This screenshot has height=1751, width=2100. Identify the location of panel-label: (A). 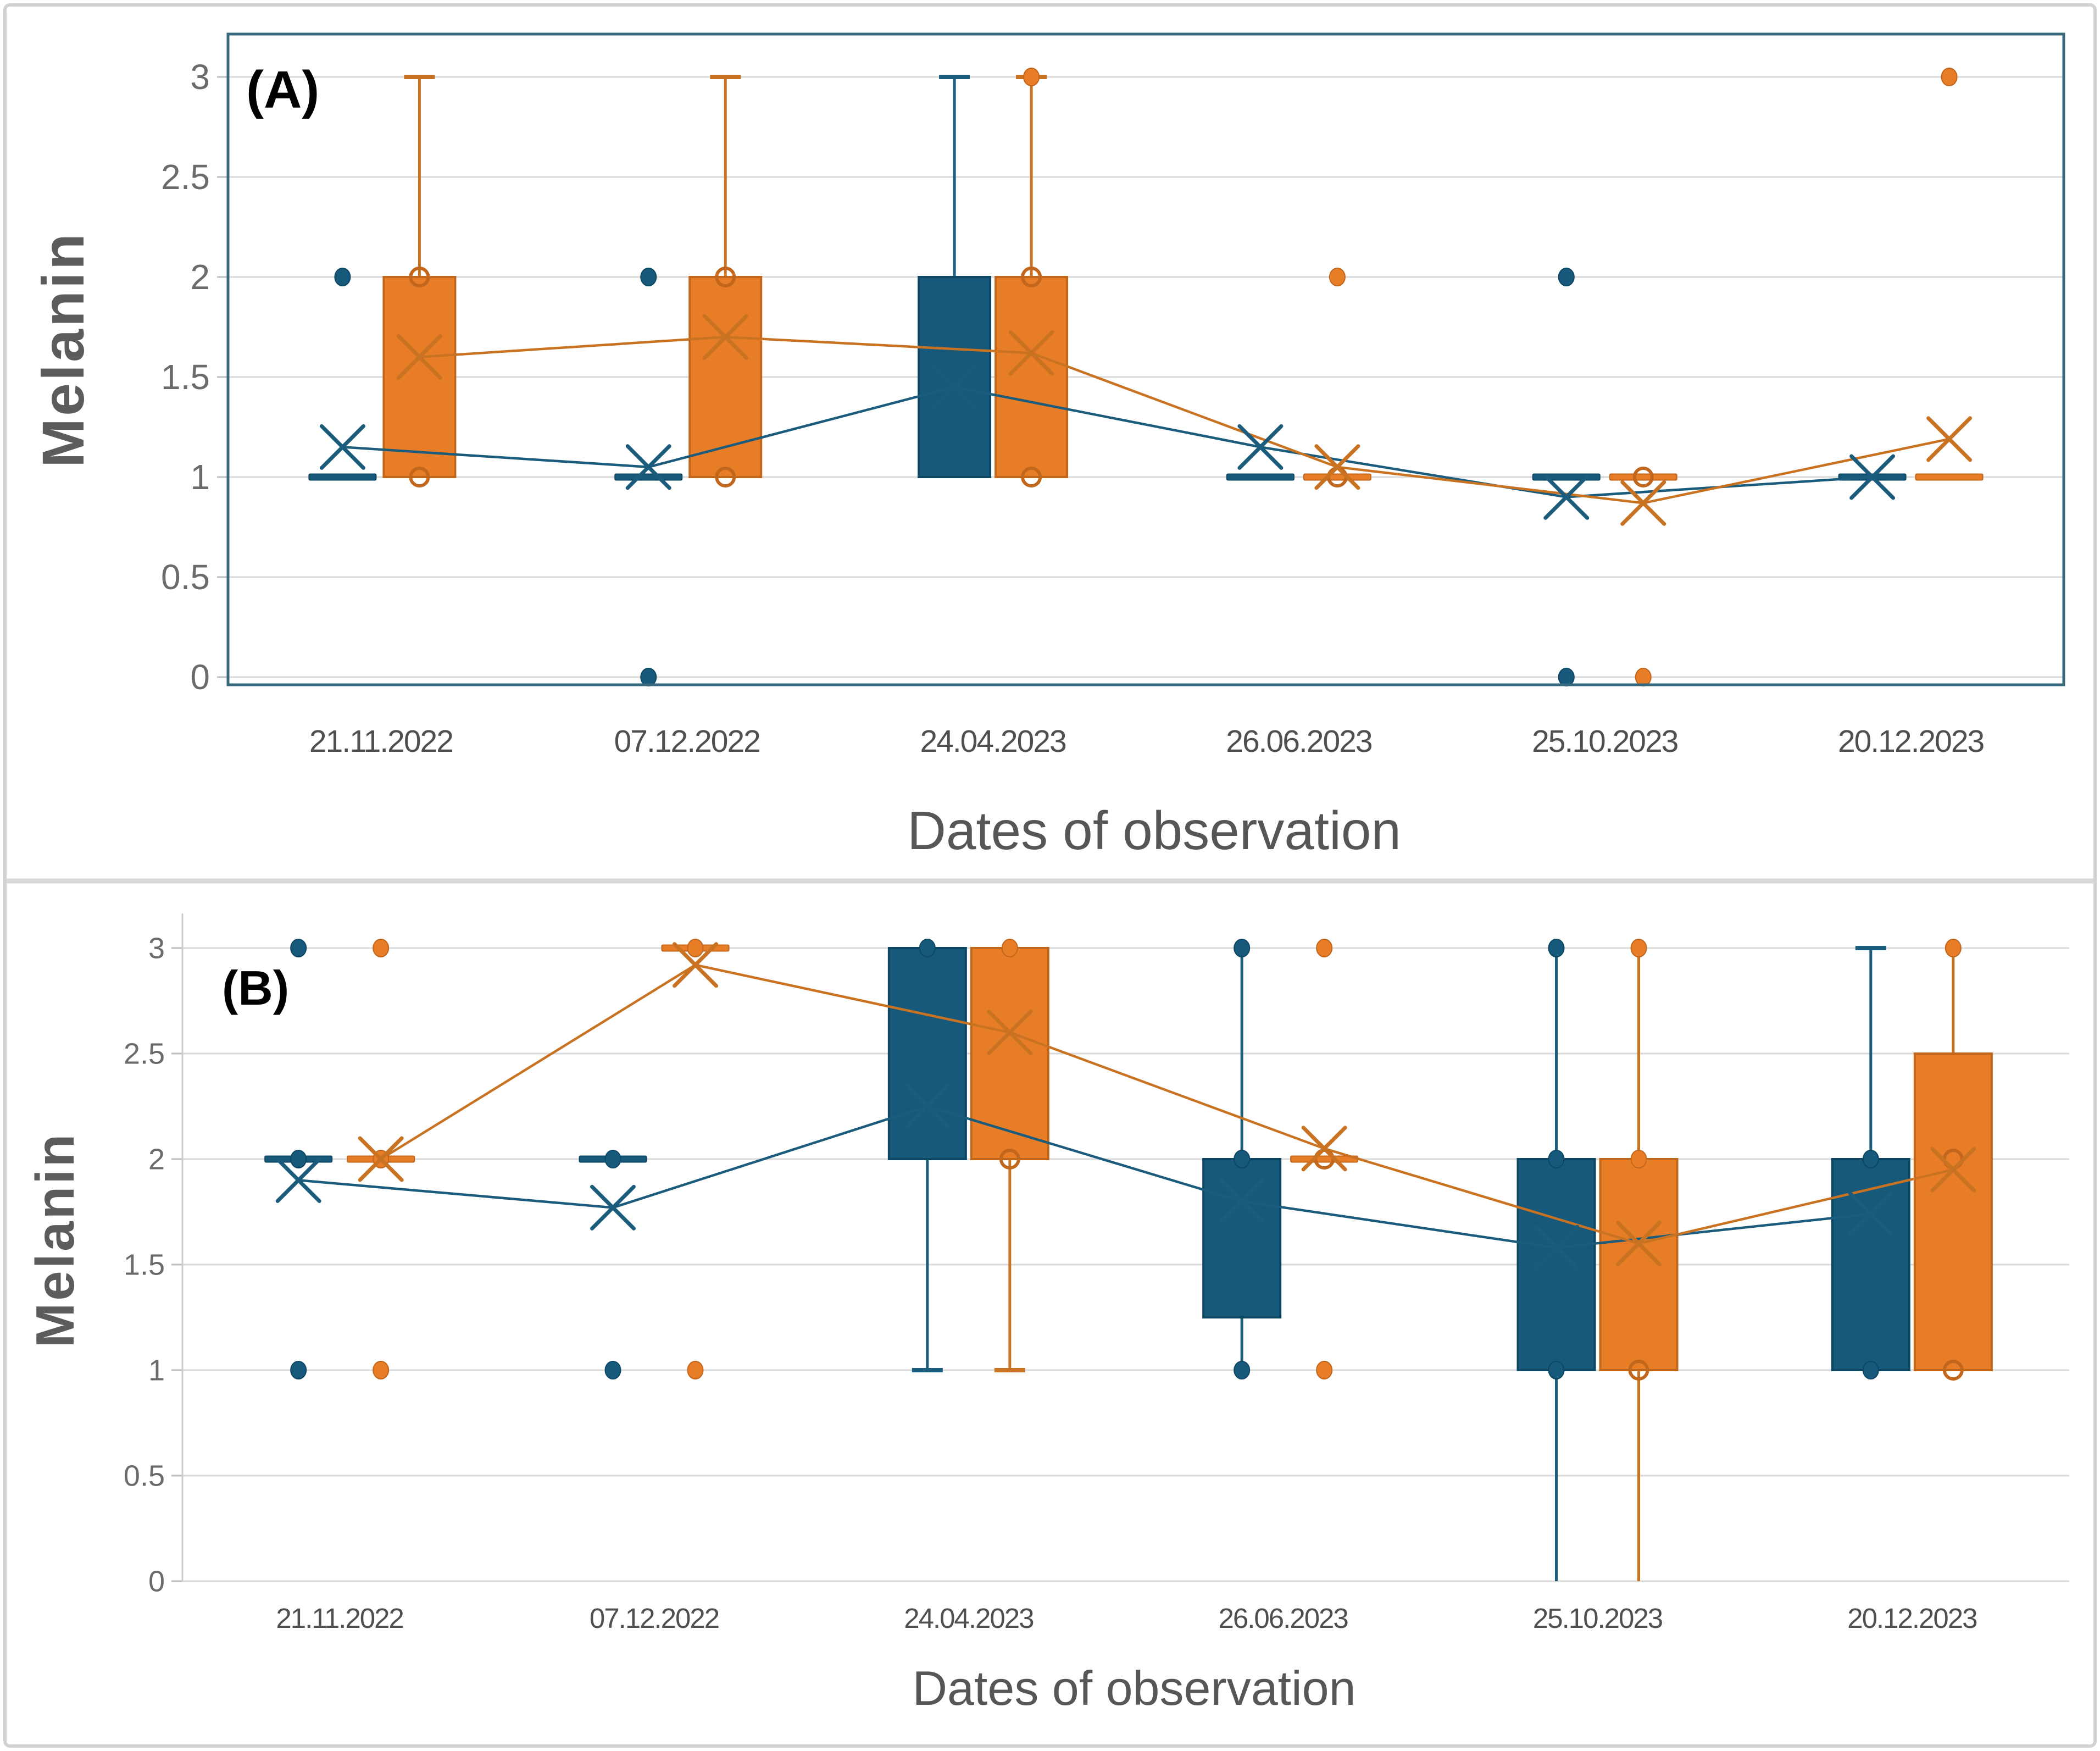
(282, 89).